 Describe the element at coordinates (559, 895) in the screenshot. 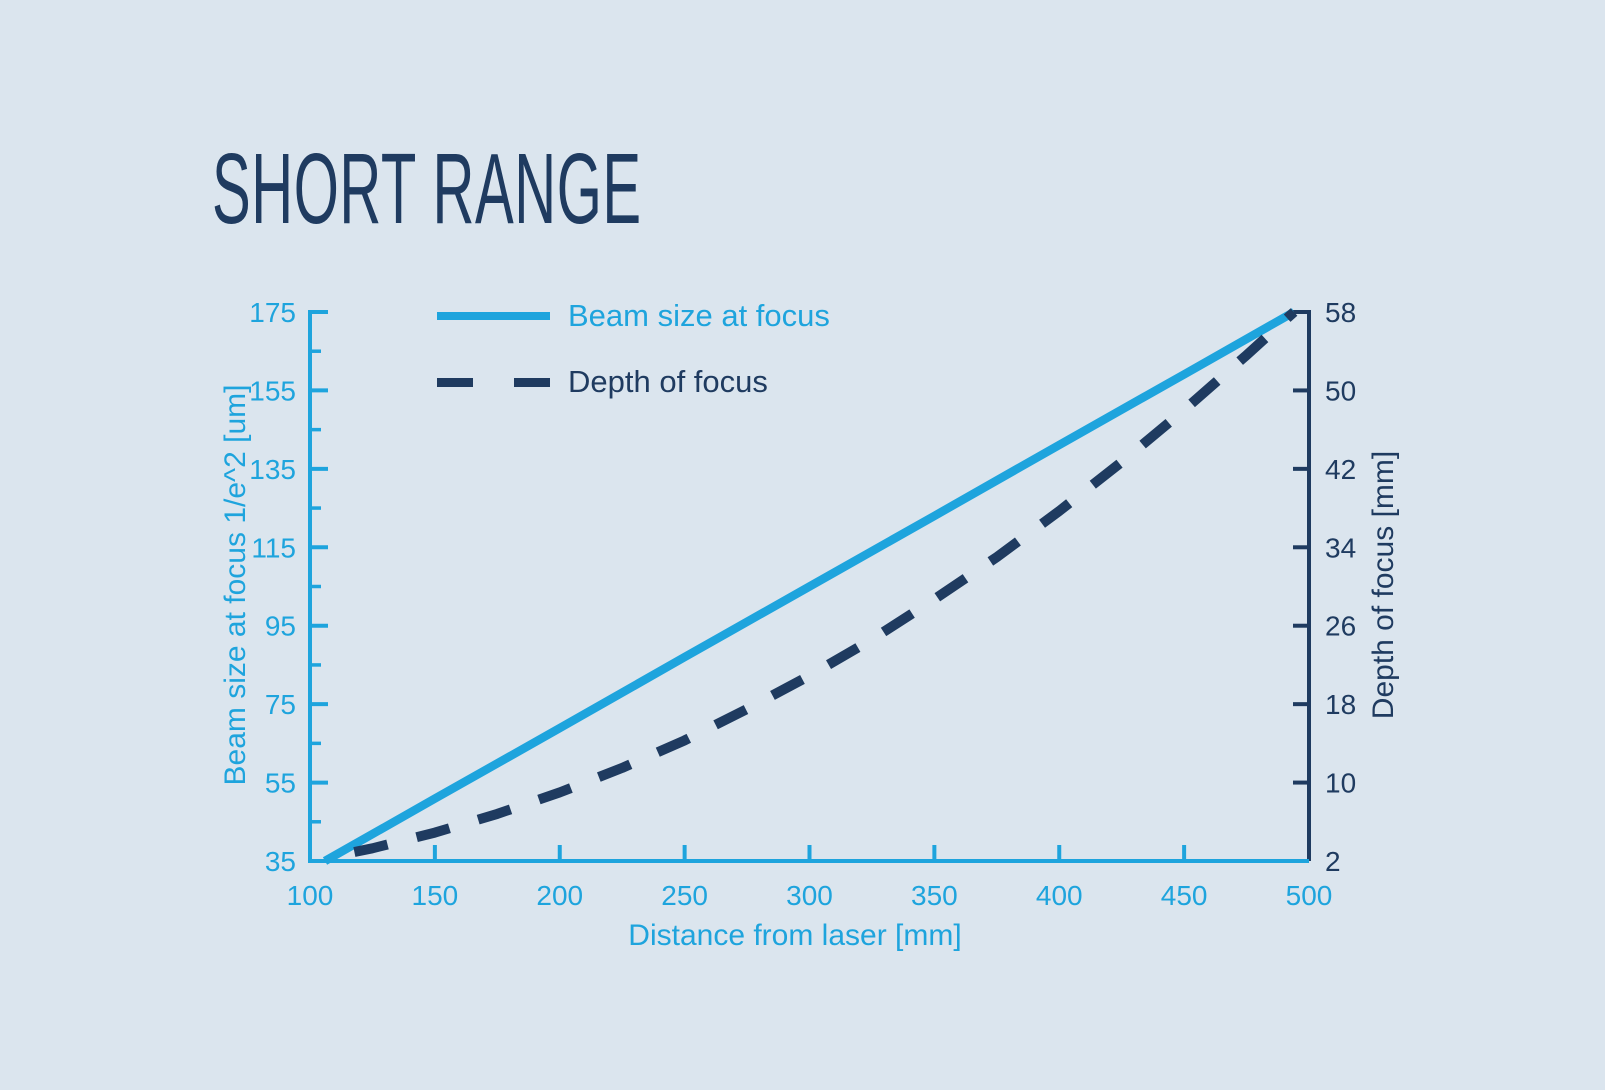

I see `x-tick-label: 200` at that location.